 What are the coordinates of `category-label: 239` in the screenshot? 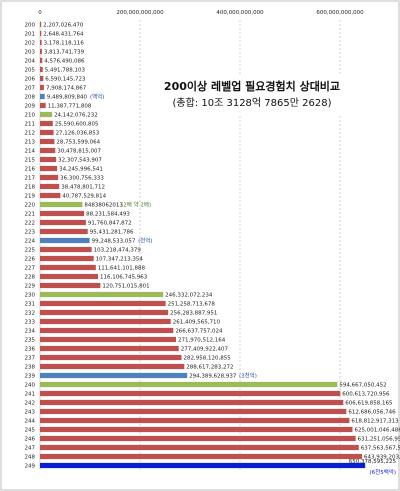 It's located at (30, 377).